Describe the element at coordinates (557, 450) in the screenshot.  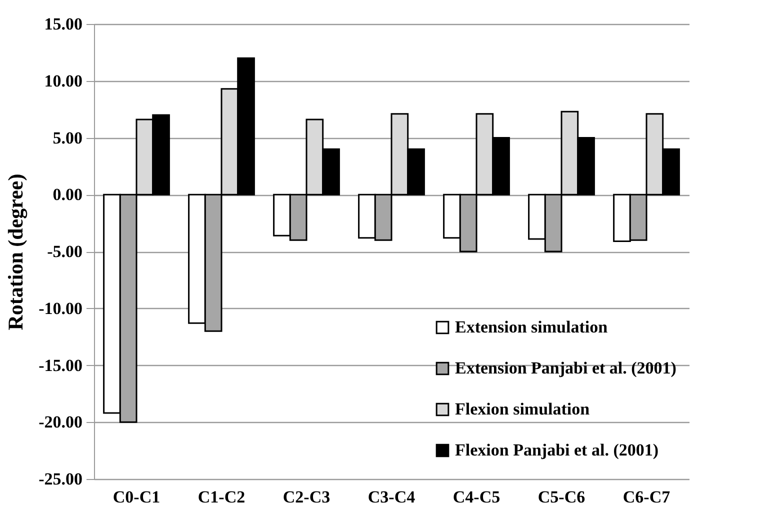
I see `legend-label: Flexion Panjabi et al. (2001)` at that location.